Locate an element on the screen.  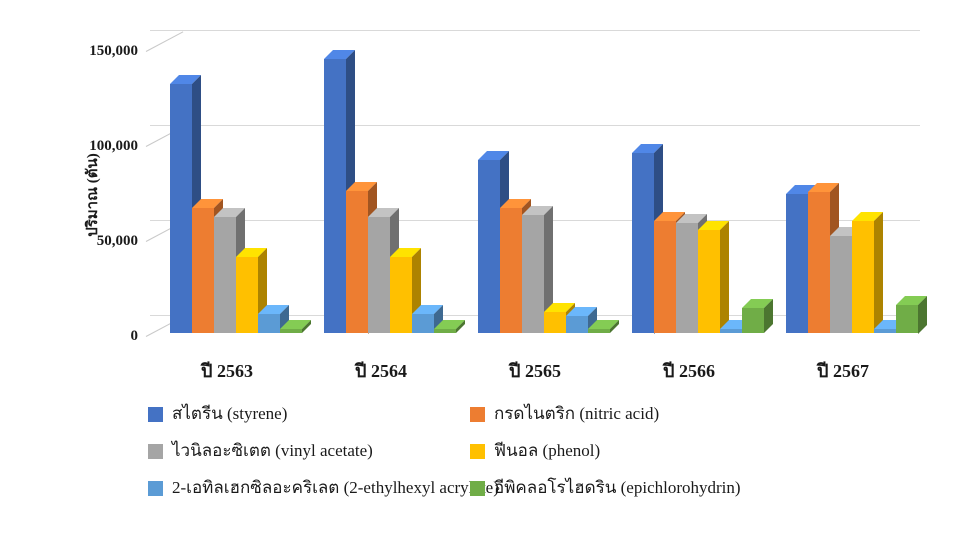
x-axis-category-label: ปี 2564 is located at coordinates (381, 371).